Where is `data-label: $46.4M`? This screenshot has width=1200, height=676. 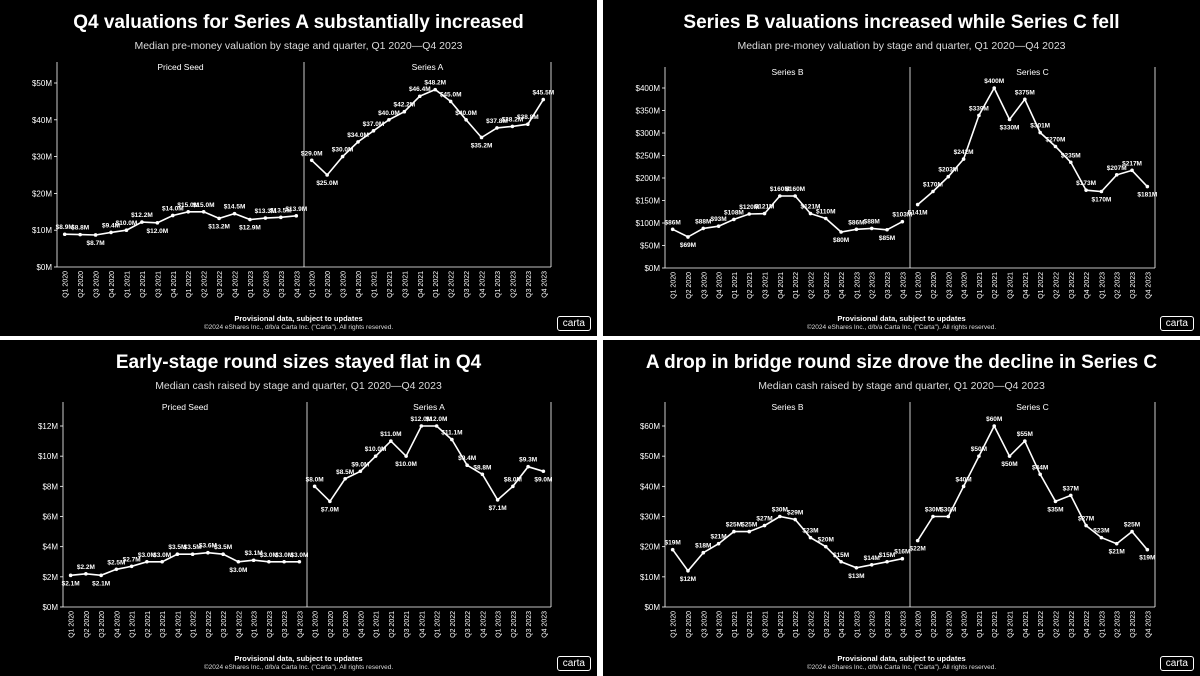 data-label: $46.4M is located at coordinates (420, 89).